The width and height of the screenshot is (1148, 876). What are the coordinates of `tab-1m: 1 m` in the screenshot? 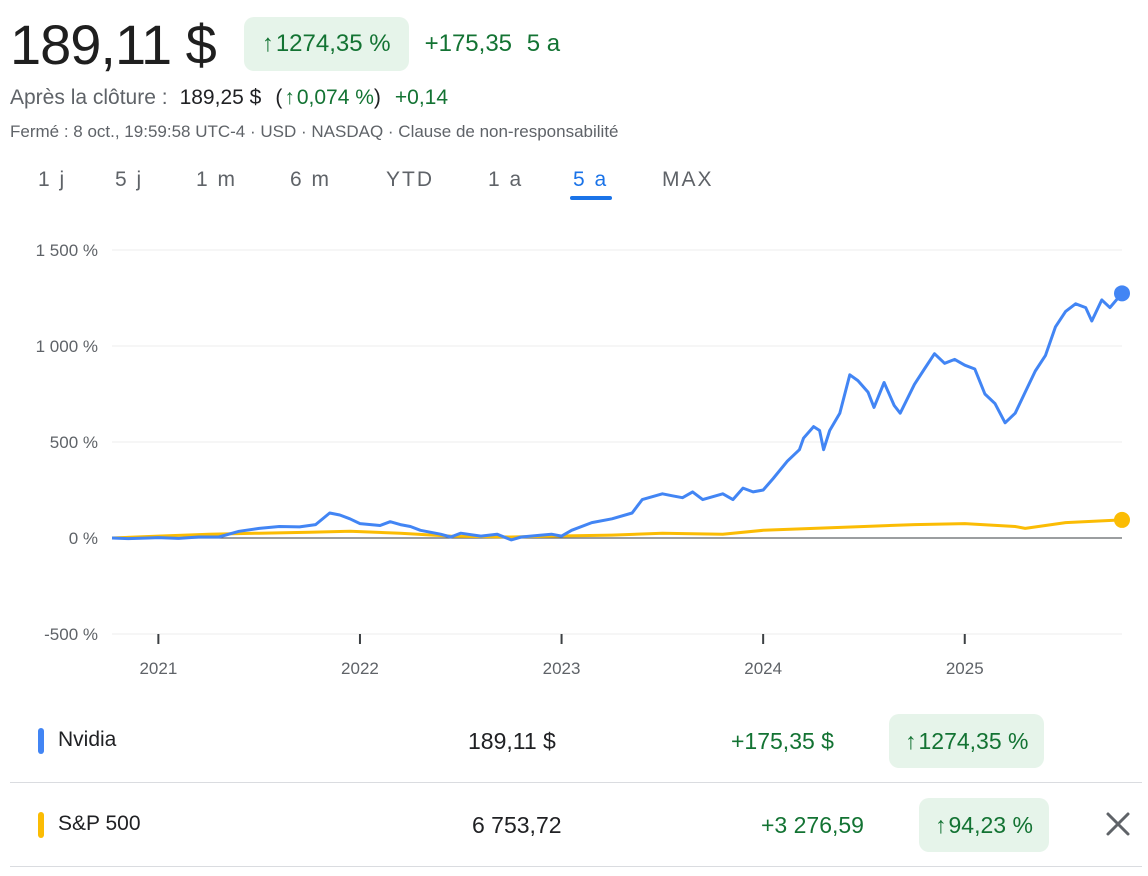 It's located at (217, 179).